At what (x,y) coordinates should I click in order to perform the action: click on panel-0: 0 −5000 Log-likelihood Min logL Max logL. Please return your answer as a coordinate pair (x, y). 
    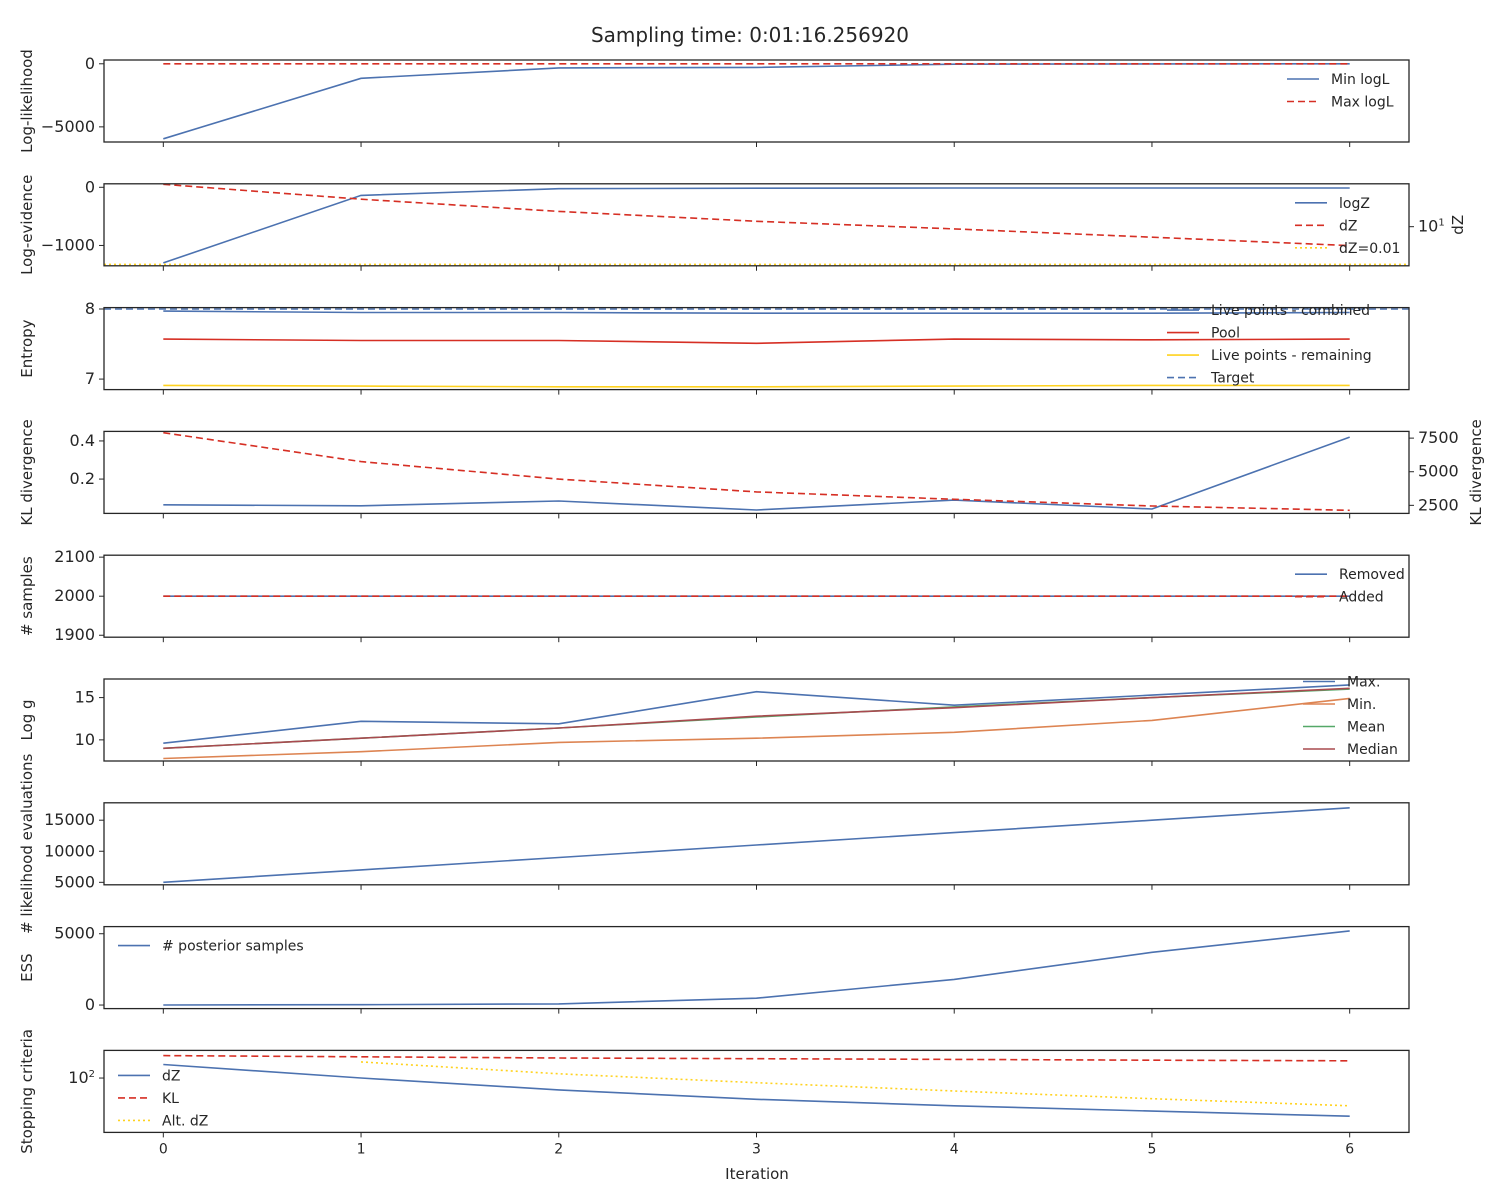
    Looking at the image, I should click on (714, 101).